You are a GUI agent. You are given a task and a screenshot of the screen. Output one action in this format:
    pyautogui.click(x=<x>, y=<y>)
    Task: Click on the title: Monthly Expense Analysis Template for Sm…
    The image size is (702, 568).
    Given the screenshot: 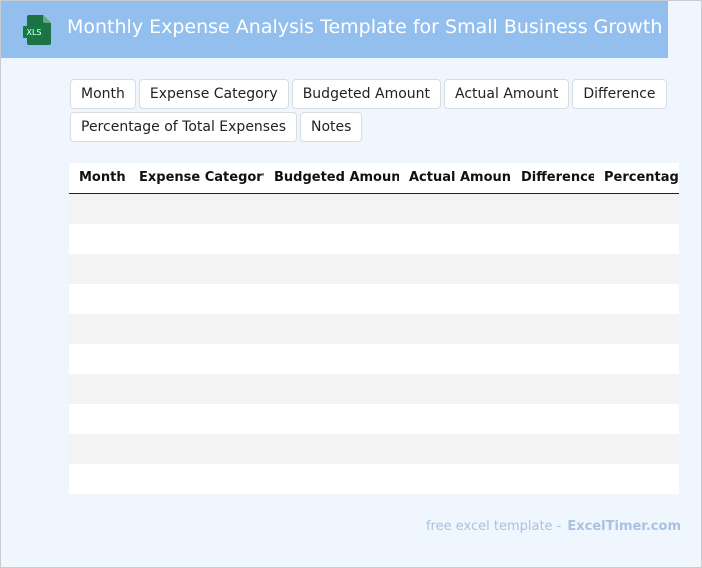 What is the action you would take?
    pyautogui.click(x=365, y=27)
    